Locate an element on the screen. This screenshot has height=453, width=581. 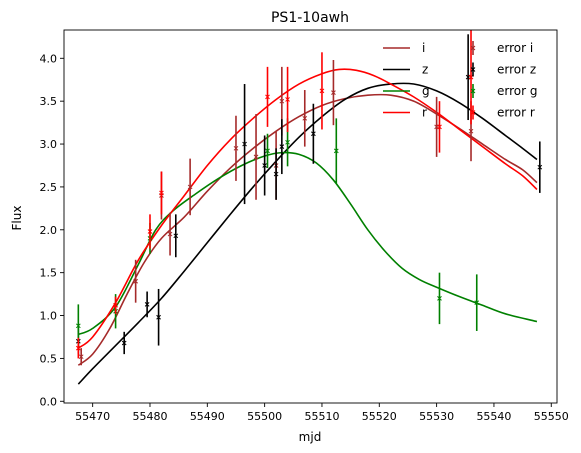
x-tick-label: 55530 is located at coordinates (436, 416).